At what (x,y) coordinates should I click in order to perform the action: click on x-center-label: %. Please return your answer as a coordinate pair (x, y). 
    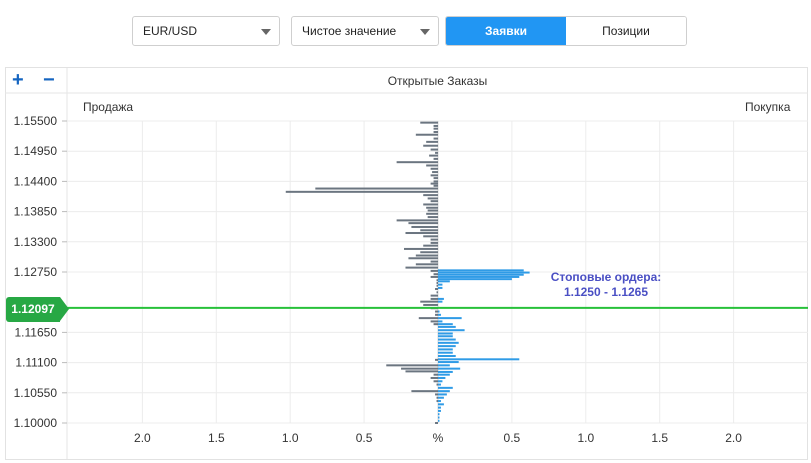
    Looking at the image, I should click on (438, 438).